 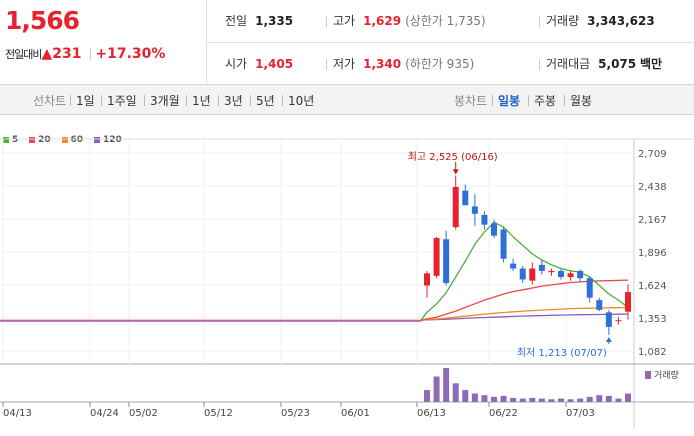 What do you see at coordinates (652, 253) in the screenshot?
I see `y-tick-label: 1,896` at bounding box center [652, 253].